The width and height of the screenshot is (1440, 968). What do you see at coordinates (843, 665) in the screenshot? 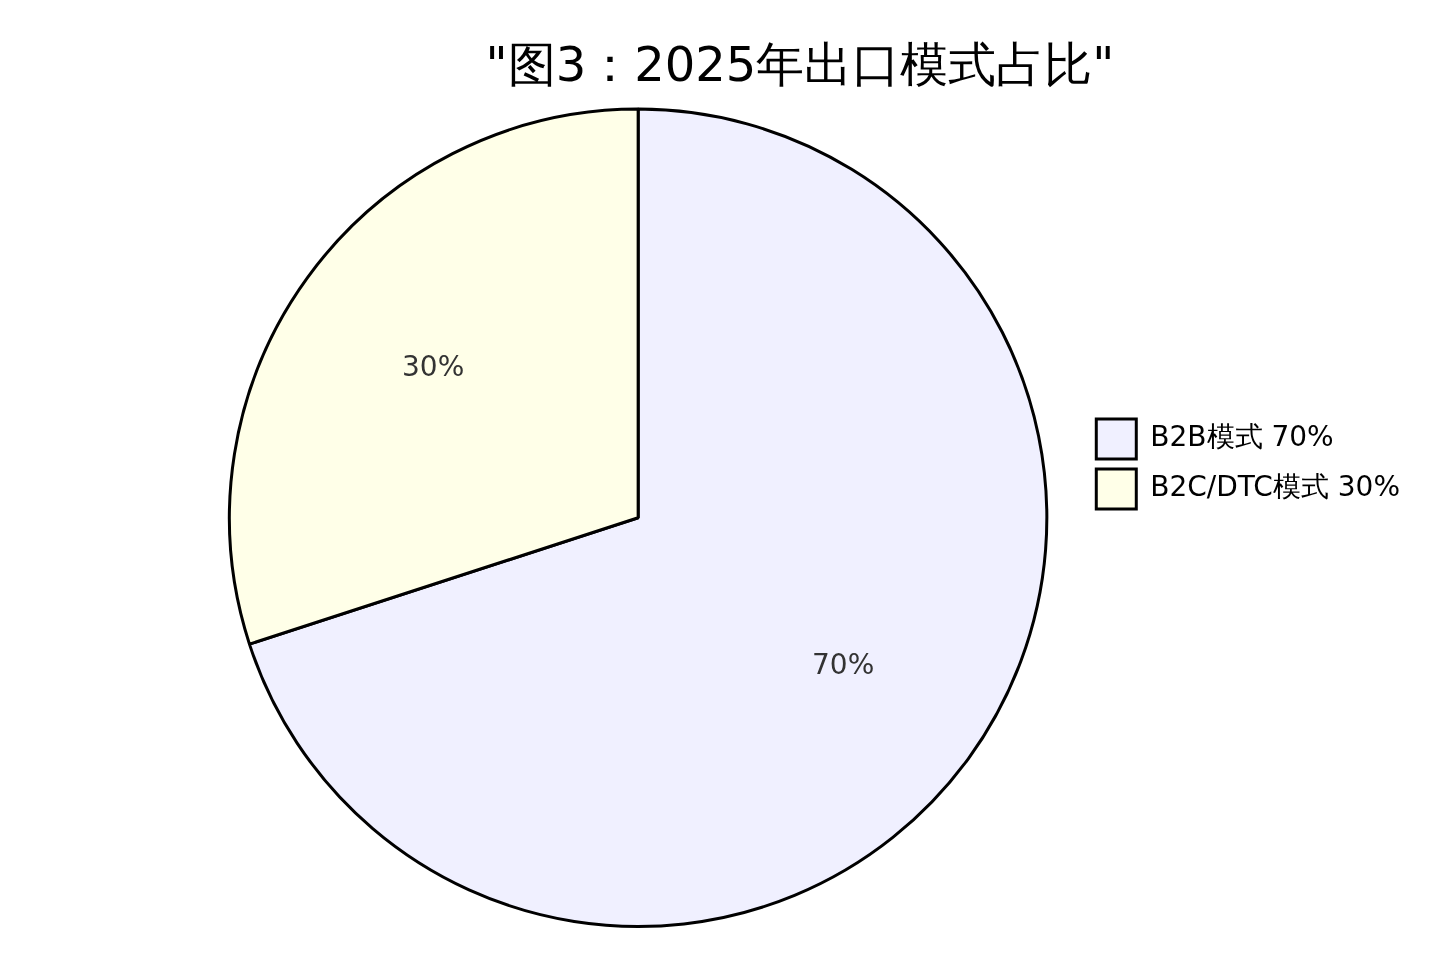
I see `data-label: 70%` at bounding box center [843, 665].